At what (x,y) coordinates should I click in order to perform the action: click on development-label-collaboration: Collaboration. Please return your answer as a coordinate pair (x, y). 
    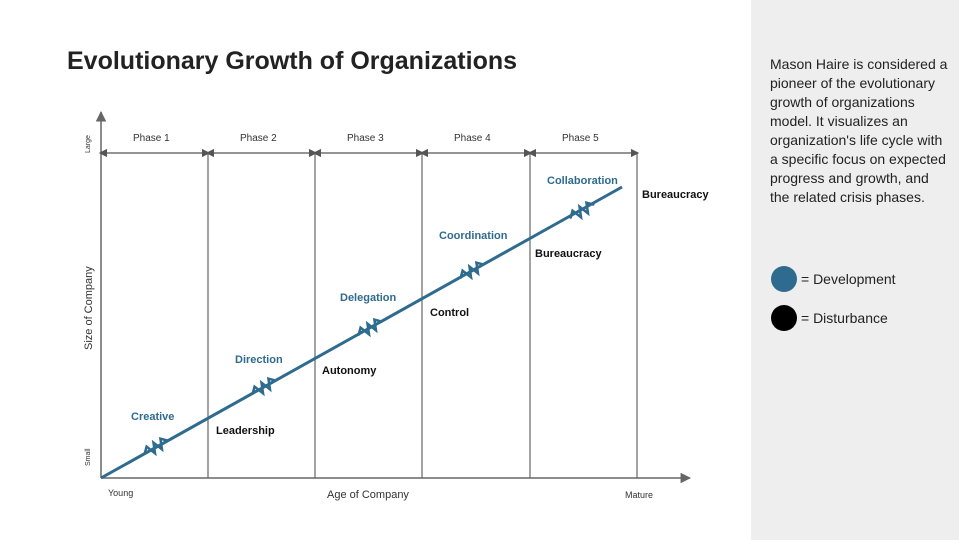
    Looking at the image, I should click on (582, 181).